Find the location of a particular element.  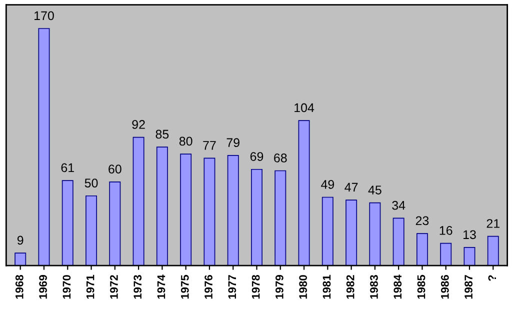

data-label: 92 is located at coordinates (138, 124).